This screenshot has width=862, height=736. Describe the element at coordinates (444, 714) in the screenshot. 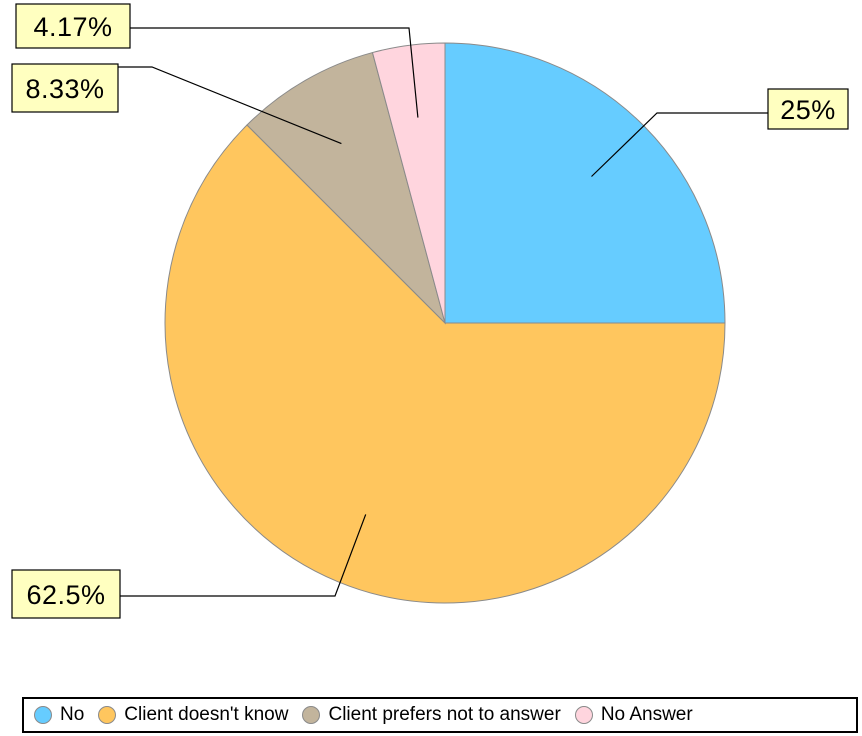

I see `legend-label-client-prefers-not-to-answer: Client prefers not to answer` at that location.